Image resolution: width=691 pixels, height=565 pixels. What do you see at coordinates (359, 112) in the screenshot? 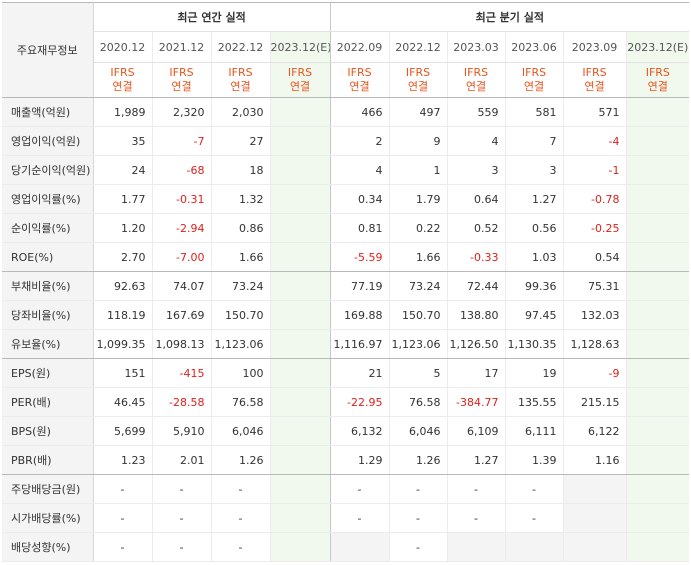
I see `table-cell: 466` at bounding box center [359, 112].